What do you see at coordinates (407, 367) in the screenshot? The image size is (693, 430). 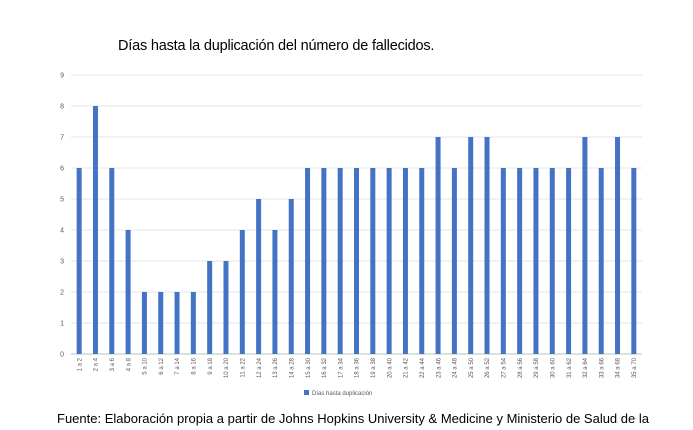 I see `x-tick-label: 21 a 42` at bounding box center [407, 367].